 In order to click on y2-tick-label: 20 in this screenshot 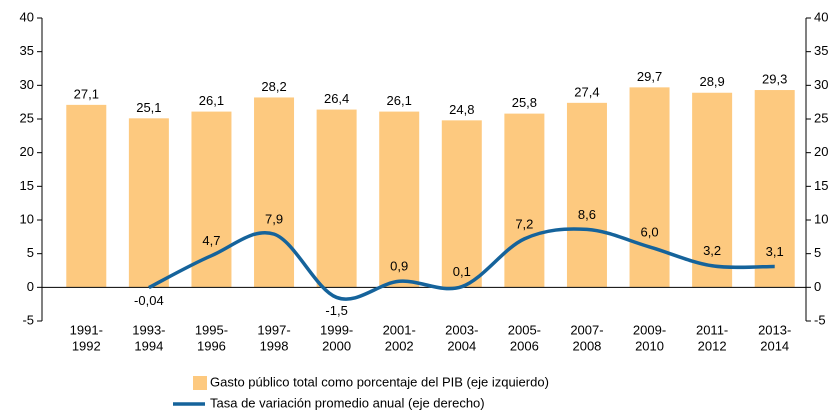, I will do `click(821, 151)`.